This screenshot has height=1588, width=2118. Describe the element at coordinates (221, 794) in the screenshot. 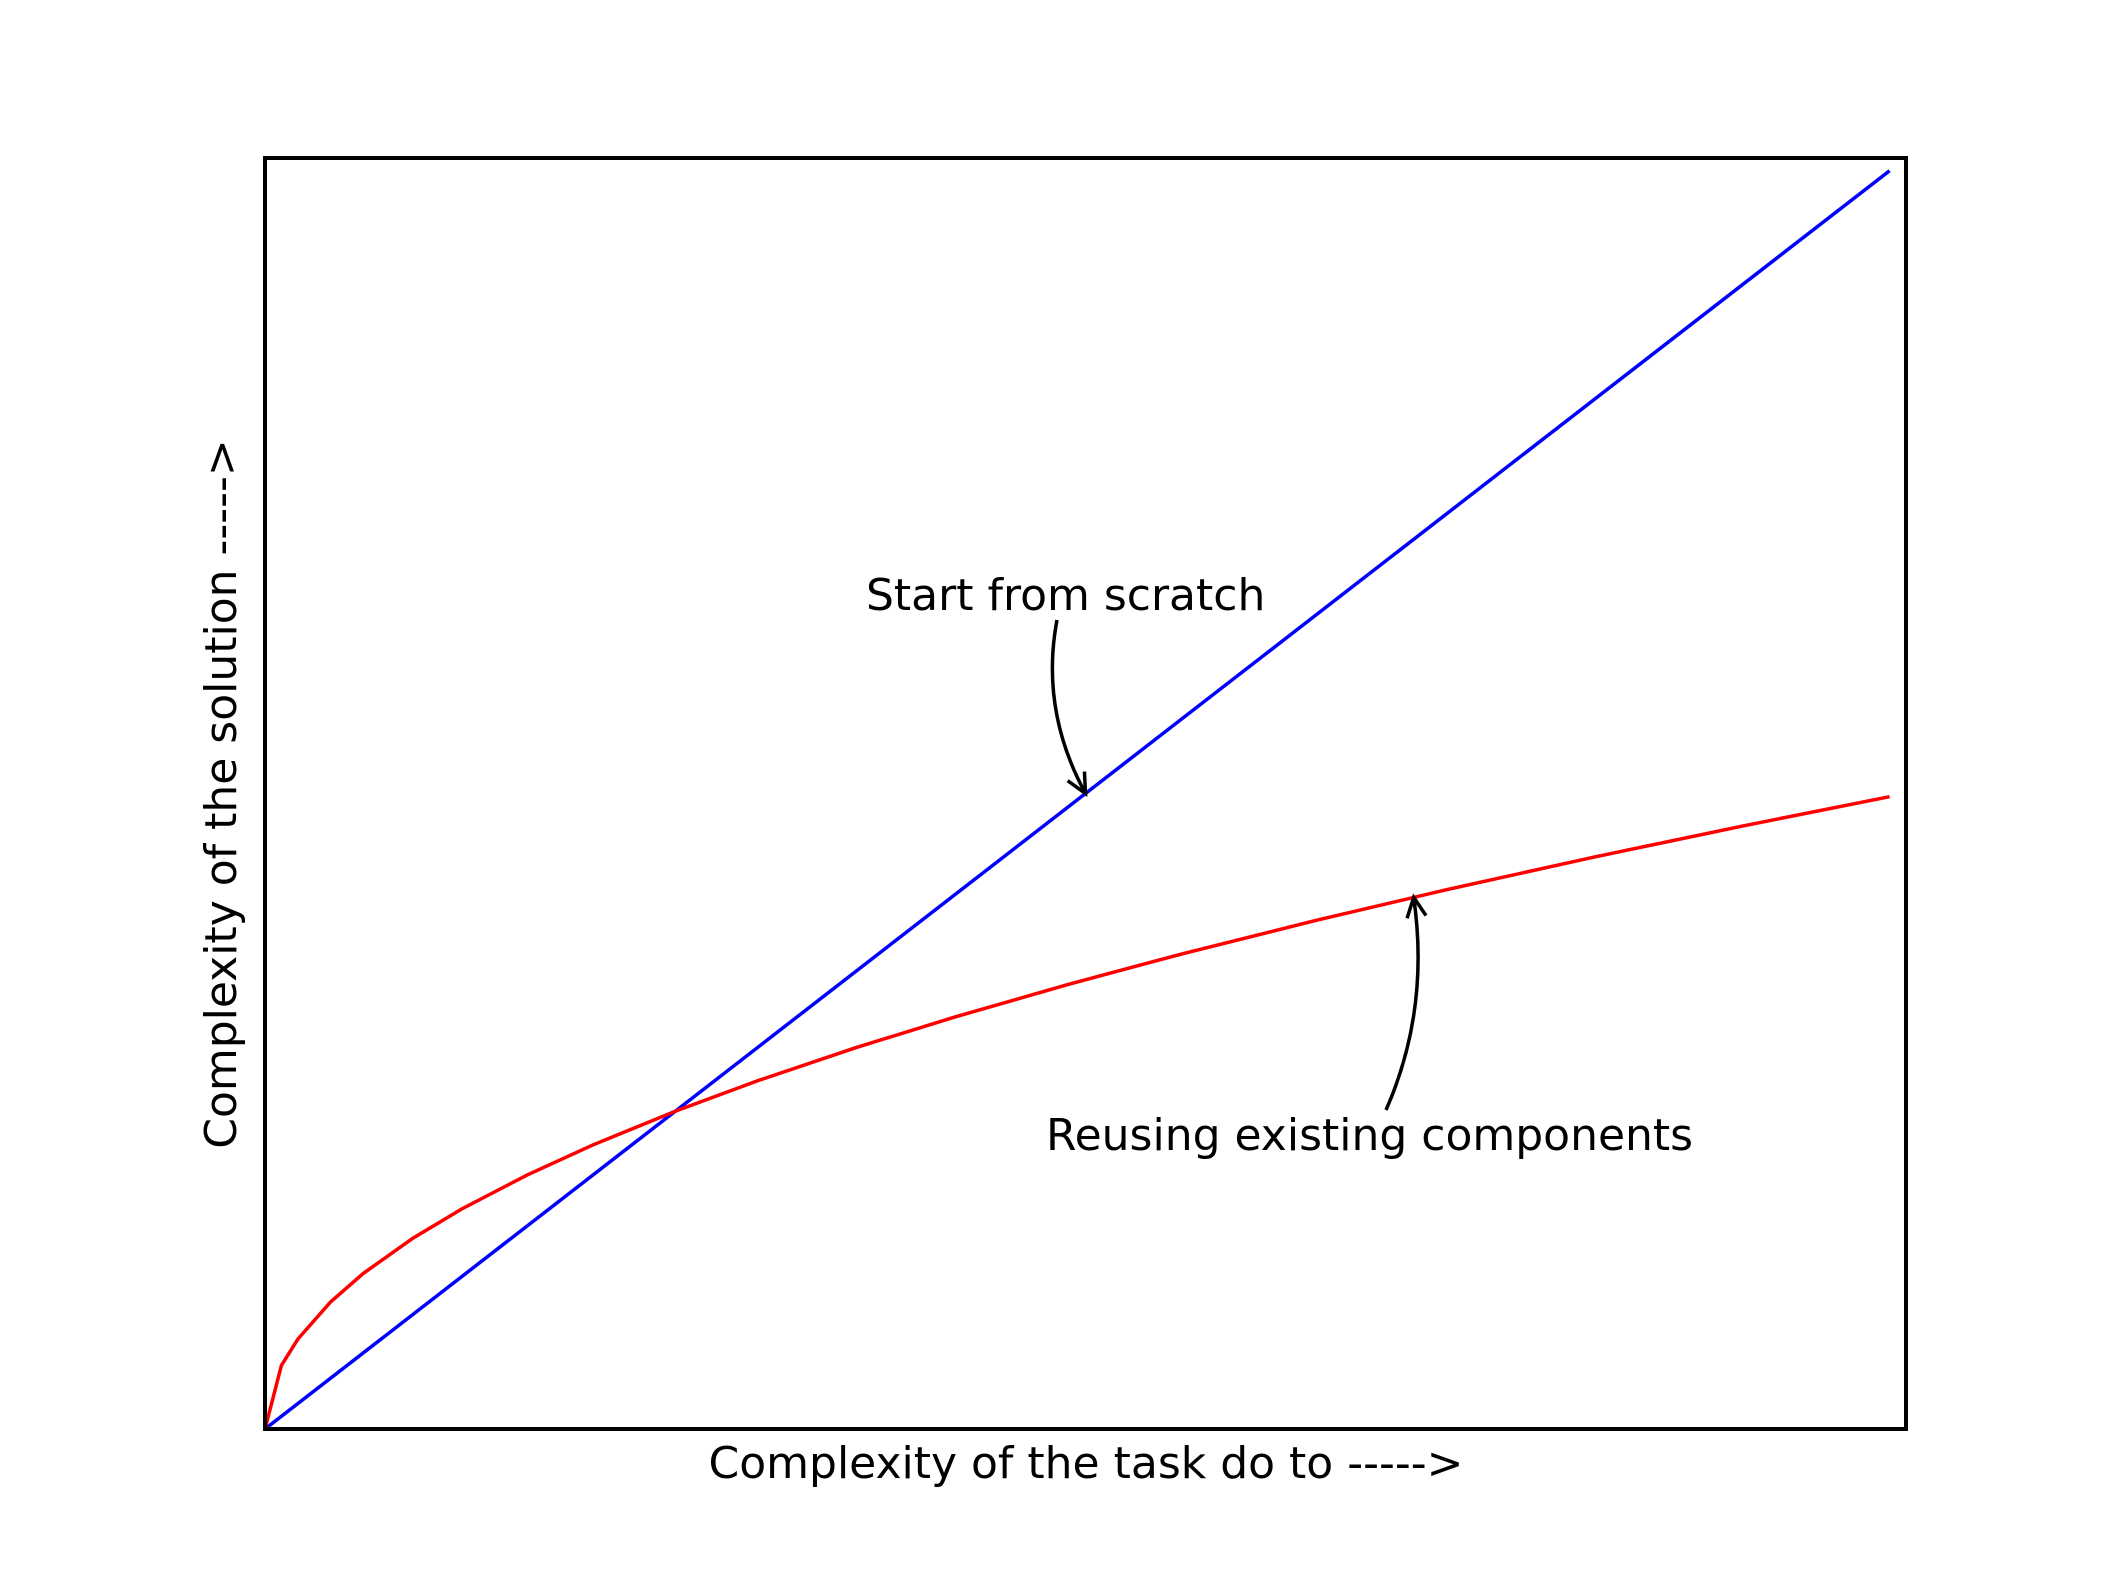

I see `y-axis-label: Complexity of the solution ----->` at that location.